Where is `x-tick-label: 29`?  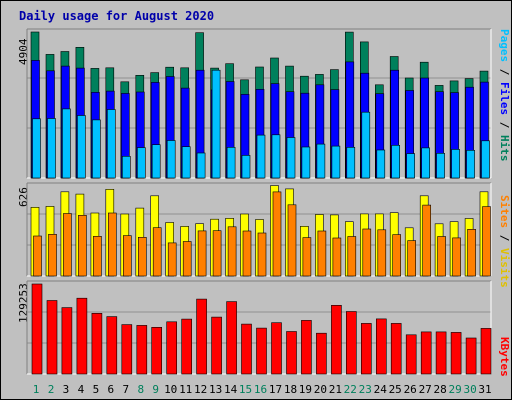 x-tick-label: 29 is located at coordinates (455, 389).